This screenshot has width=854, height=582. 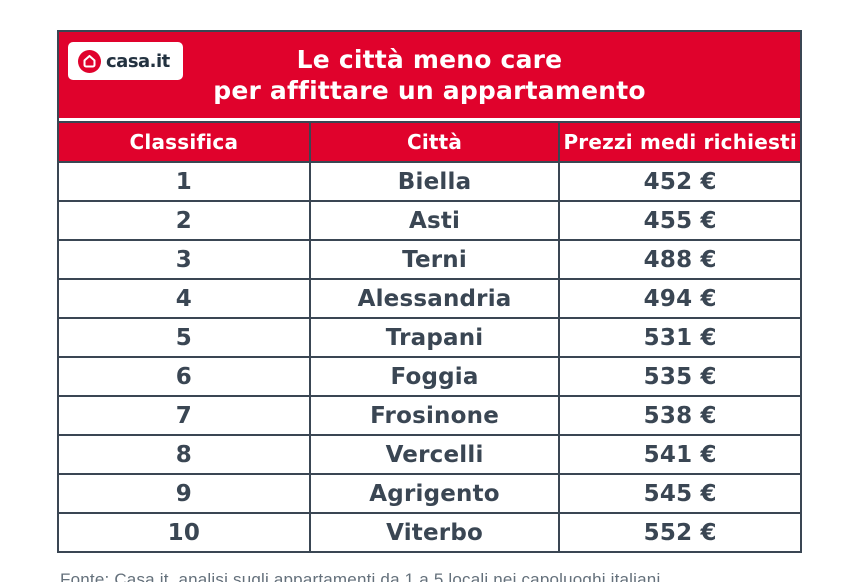 I want to click on rank-cell: 1, so click(x=183, y=181).